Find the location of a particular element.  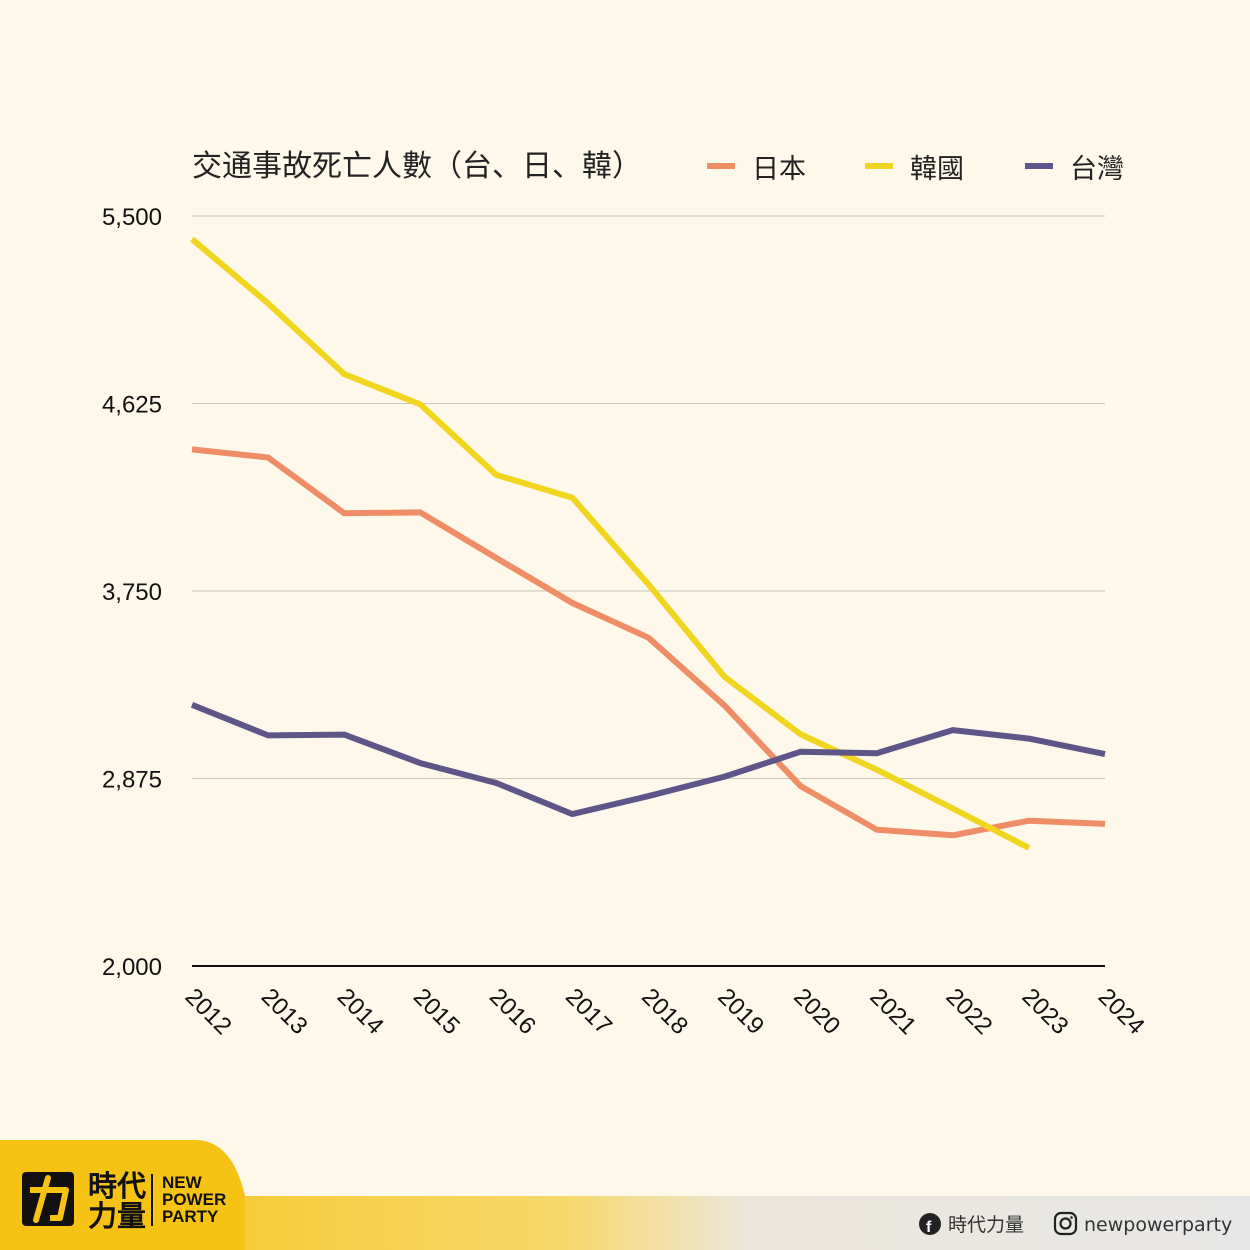

x-tick-label: 2020 is located at coordinates (816, 1011).